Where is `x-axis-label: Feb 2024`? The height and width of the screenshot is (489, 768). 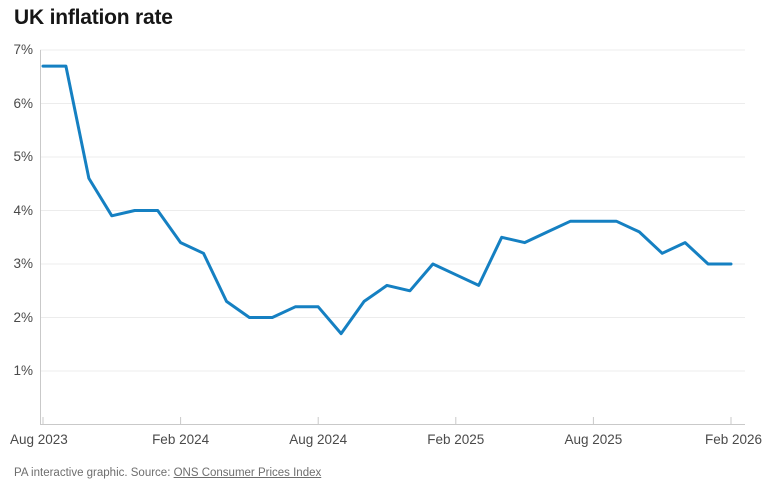 x-axis-label: Feb 2024 is located at coordinates (181, 439).